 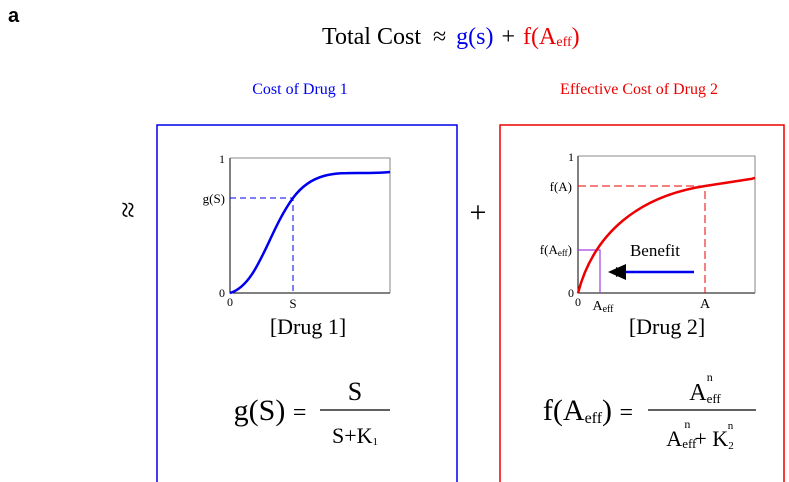 I want to click on num-sub: eff, so click(x=714, y=398).